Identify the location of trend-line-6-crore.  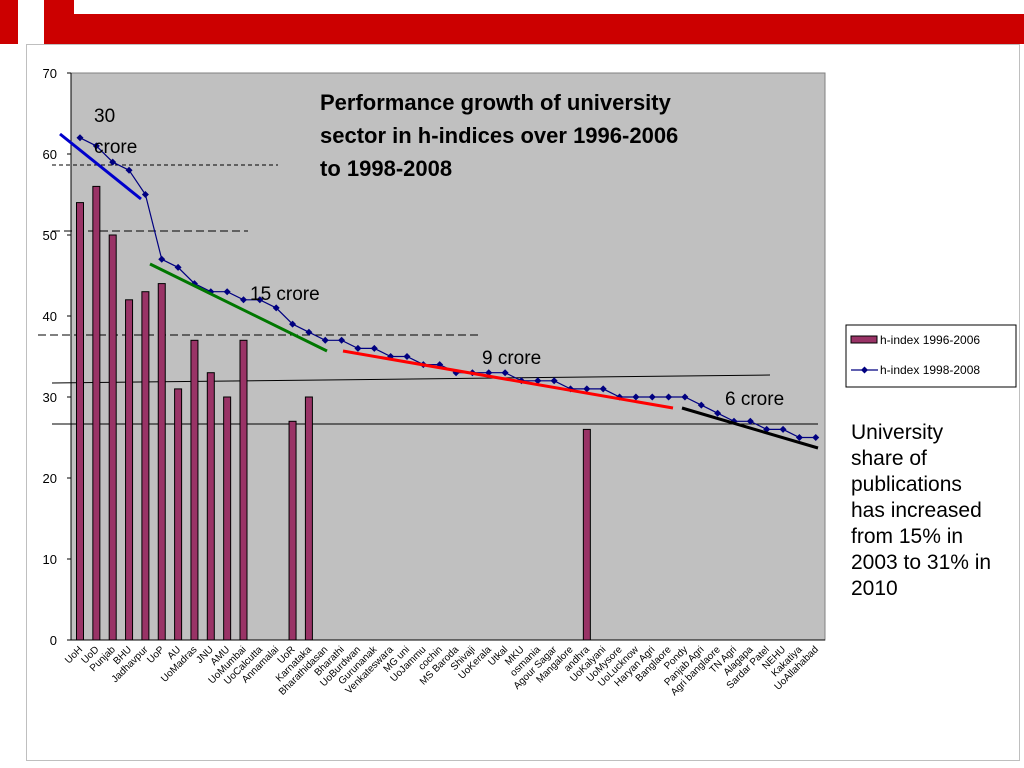
(750, 428).